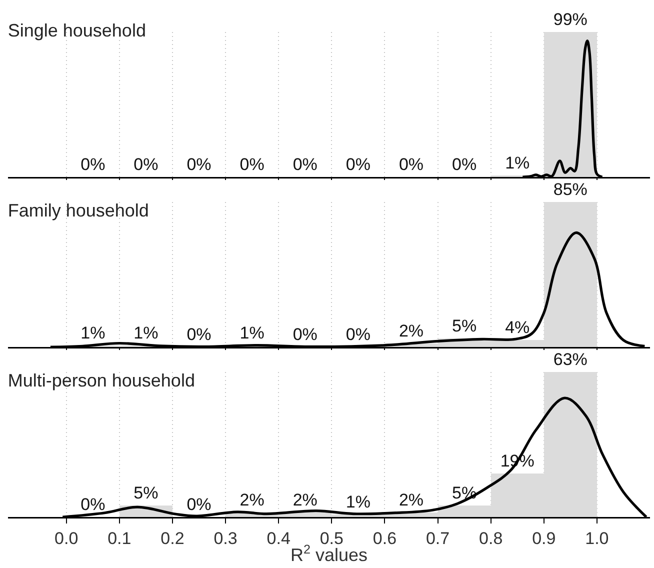 This screenshot has height=568, width=654. What do you see at coordinates (172, 538) in the screenshot?
I see `x-tick-label: 0.2` at bounding box center [172, 538].